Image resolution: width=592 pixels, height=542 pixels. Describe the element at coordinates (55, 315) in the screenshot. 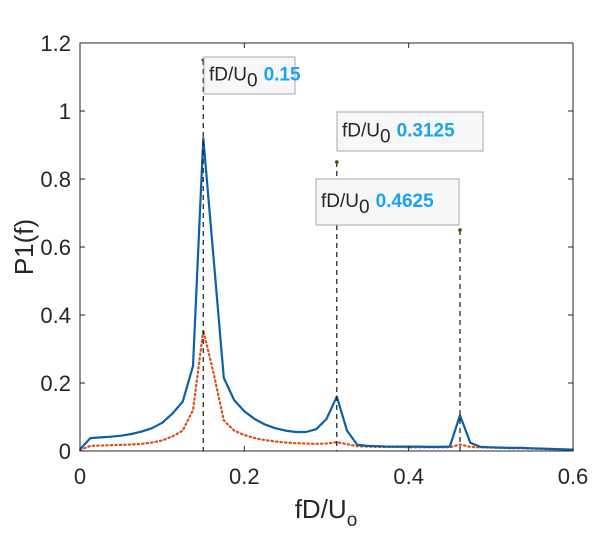

I see `y-tick-label: 0.4` at that location.